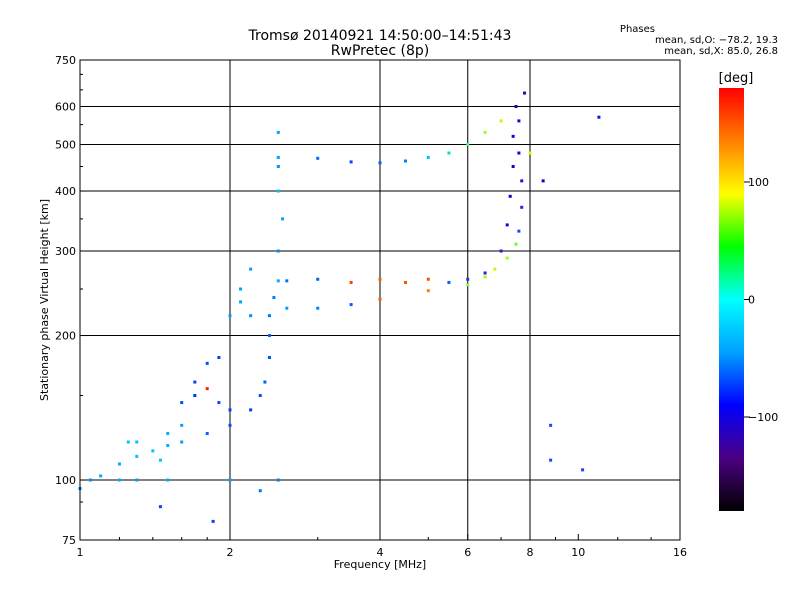 The width and height of the screenshot is (800, 600). Describe the element at coordinates (721, 51) in the screenshot. I see `phases-line-x: mean, sd,X: 85.0, 26.8` at that location.